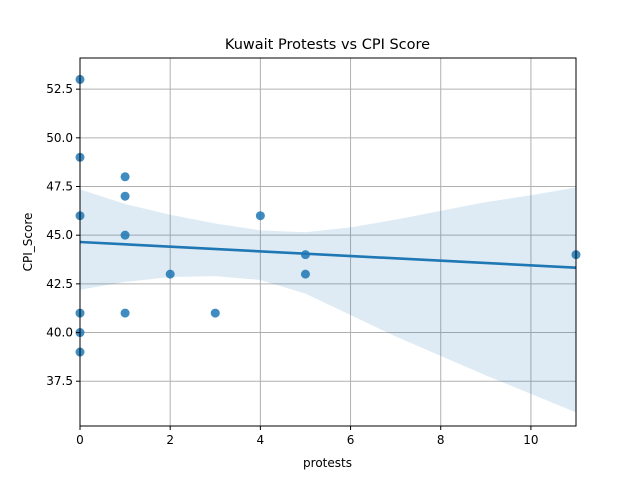 This screenshot has height=480, width=640. I want to click on y-tick-label: 37.5, so click(59, 381).